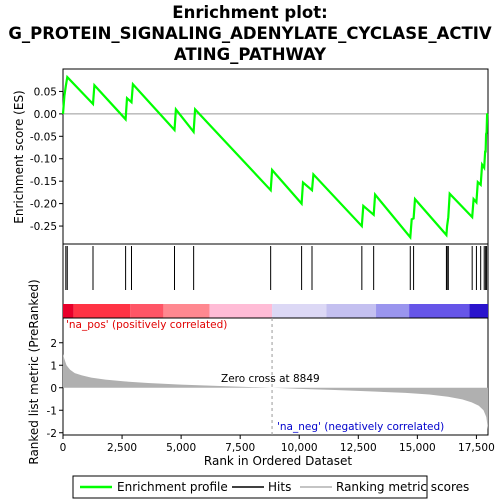 The width and height of the screenshot is (500, 500). Describe the element at coordinates (53, 344) in the screenshot. I see `metric-y-tick-label: 2` at that location.